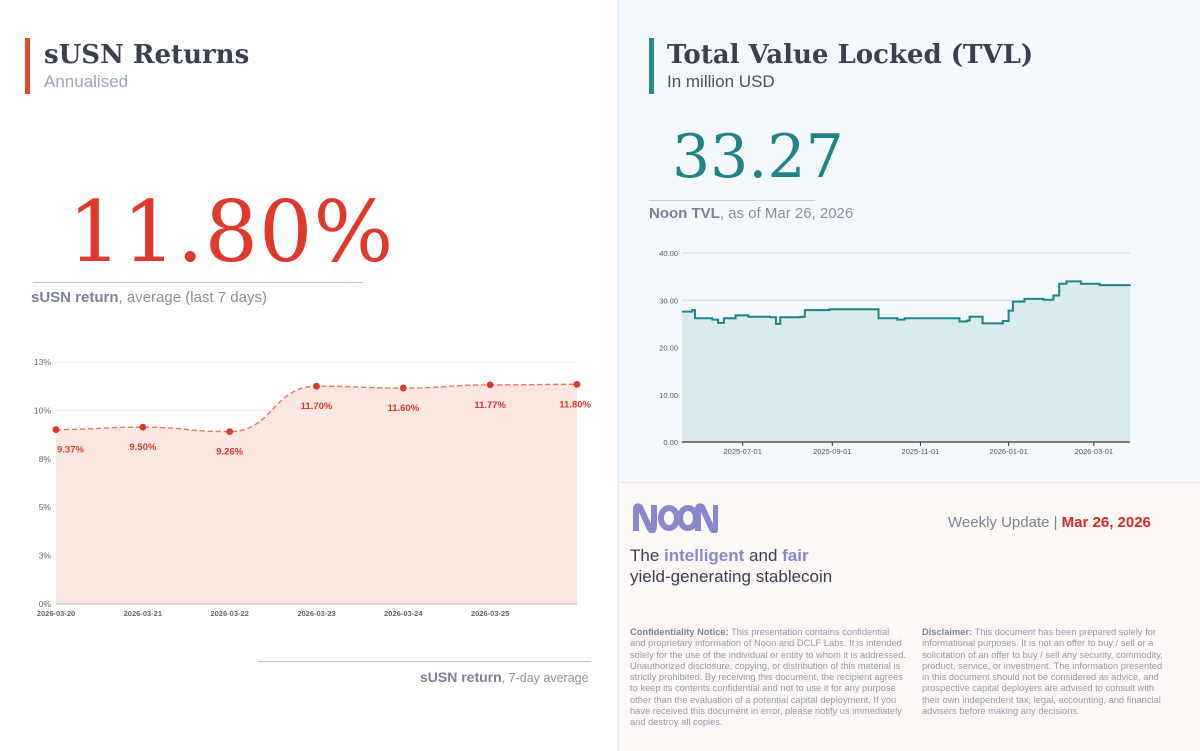 Image resolution: width=1200 pixels, height=751 pixels. I want to click on susn-footer-strong: sUSN return, so click(461, 677).